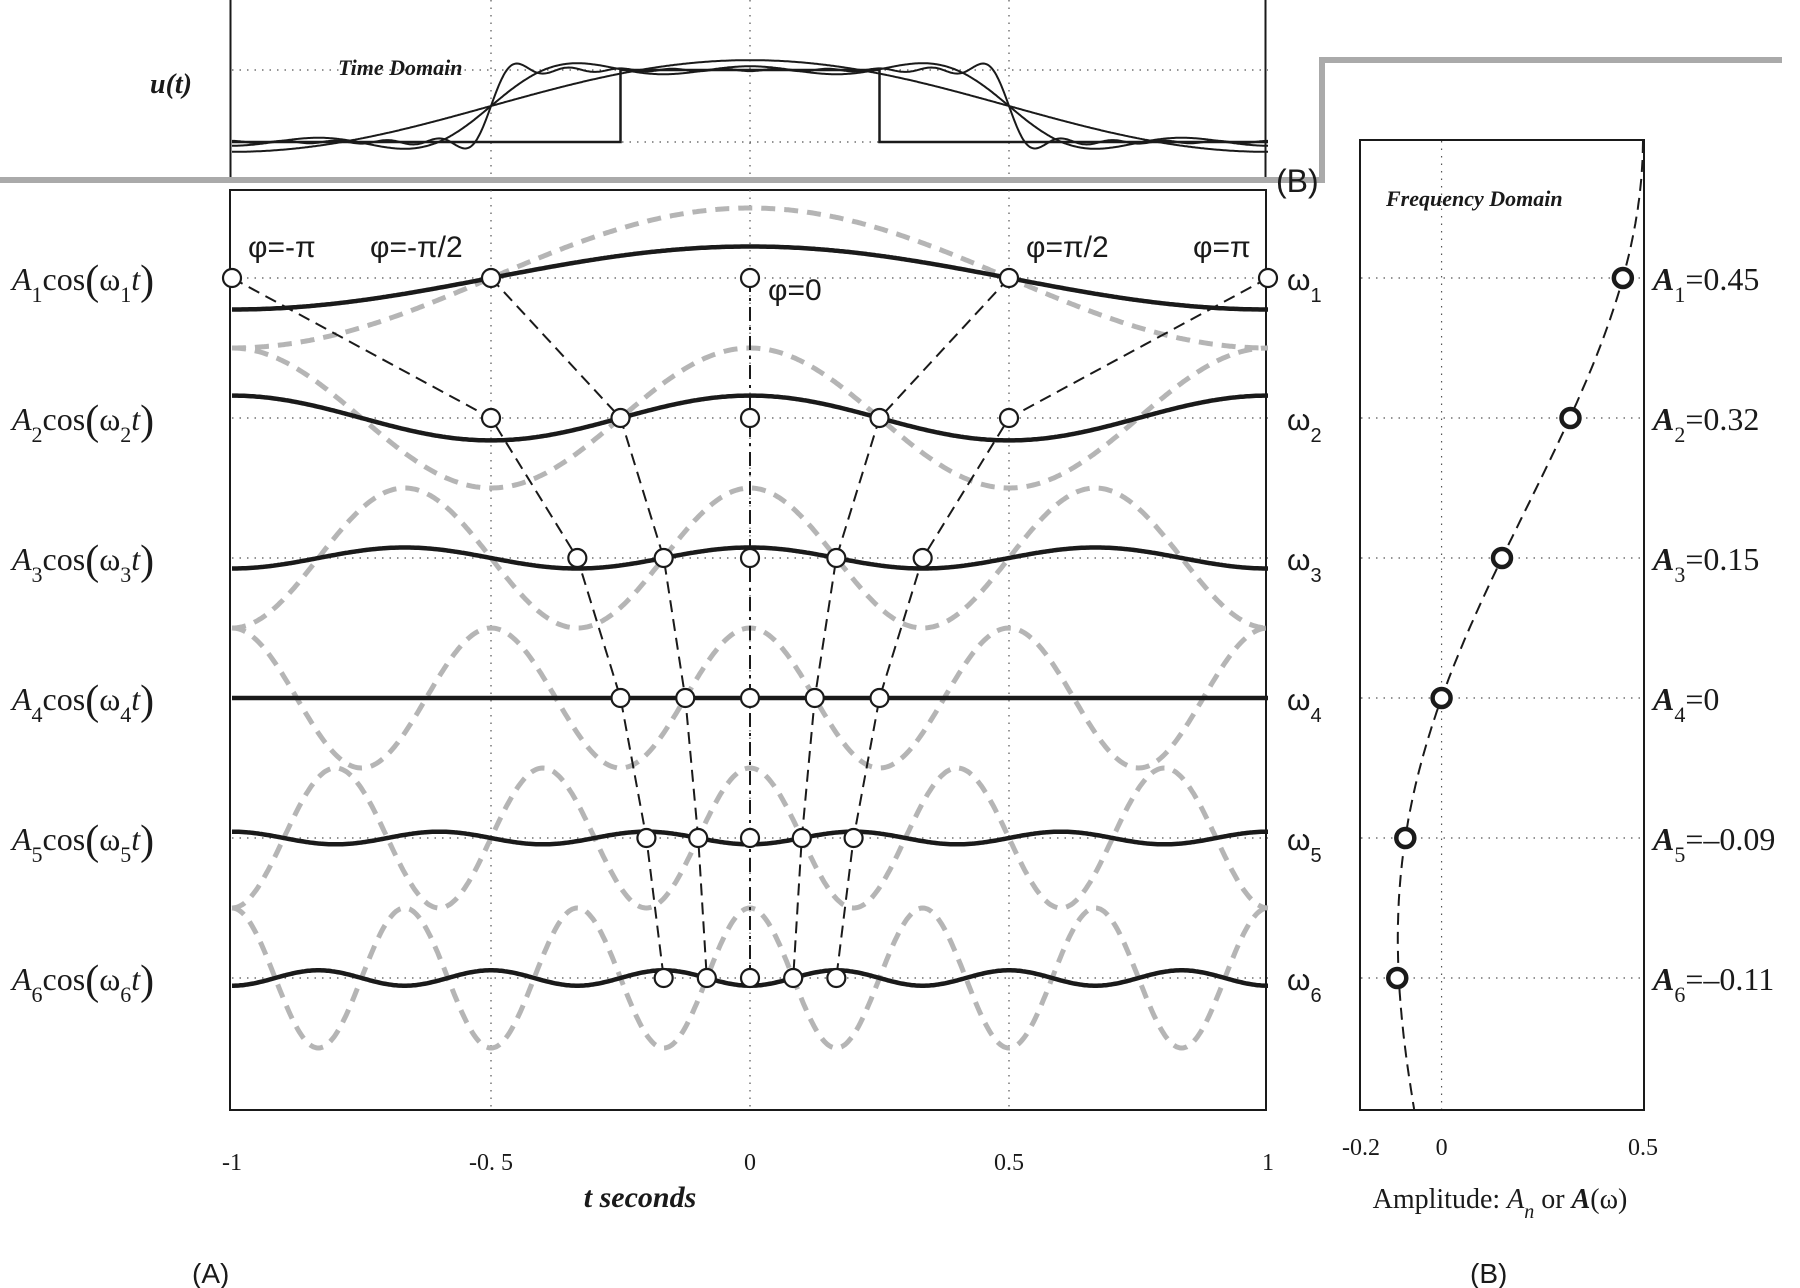  What do you see at coordinates (82, 702) in the screenshot?
I see `harmonic-row-label: A4cos(ω4t)` at bounding box center [82, 702].